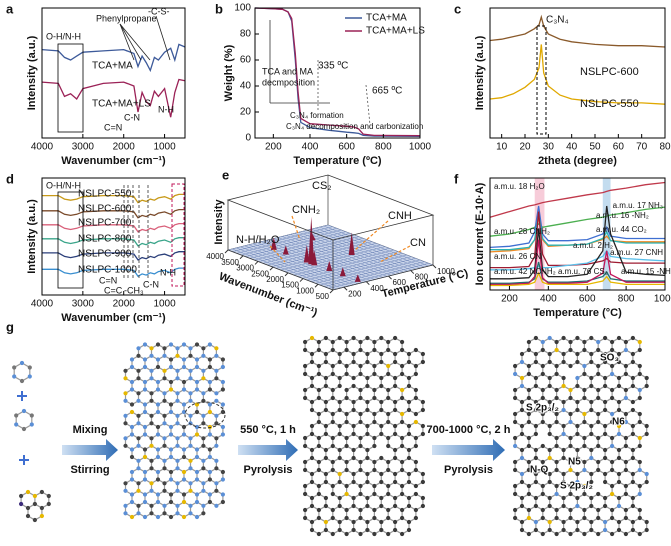  Describe the element at coordinates (323, 296) in the screenshot. I see `x-tick-label: 500` at that location.